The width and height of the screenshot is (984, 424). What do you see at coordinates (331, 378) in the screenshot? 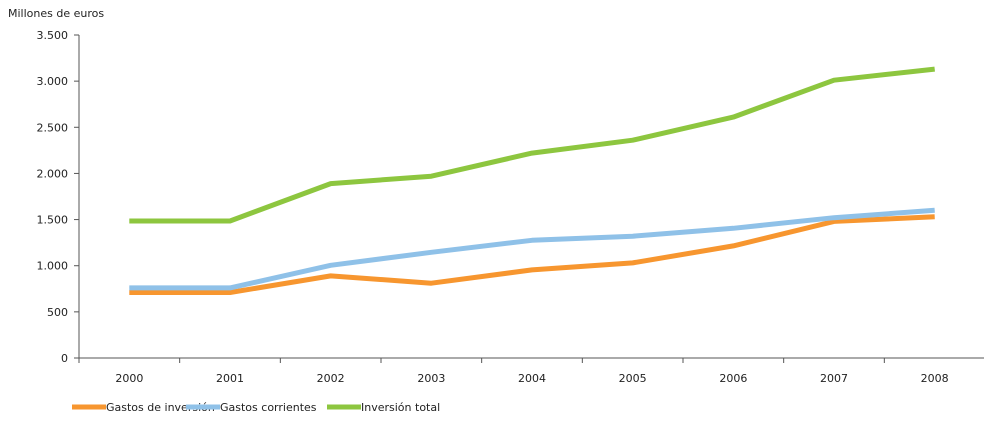
I see `x-tick-label: 2002` at bounding box center [331, 378].